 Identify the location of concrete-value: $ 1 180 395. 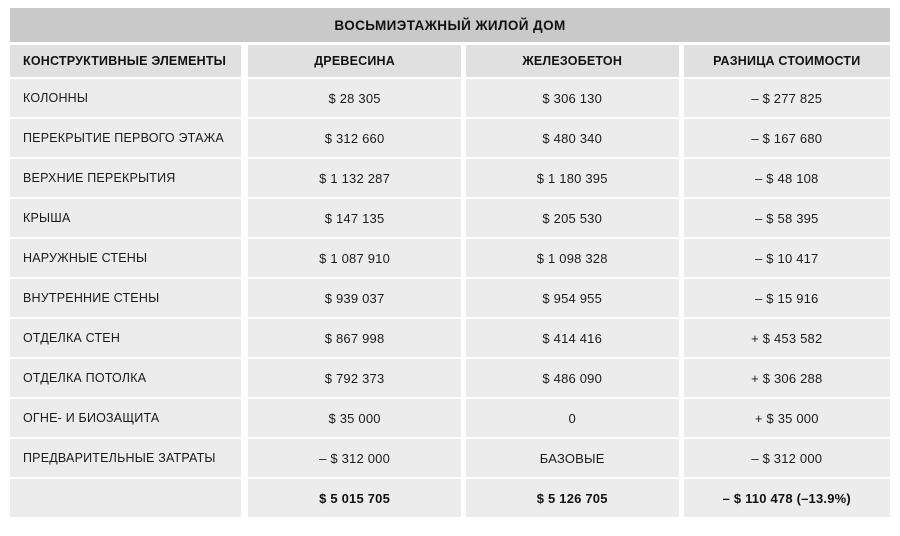
(572, 178).